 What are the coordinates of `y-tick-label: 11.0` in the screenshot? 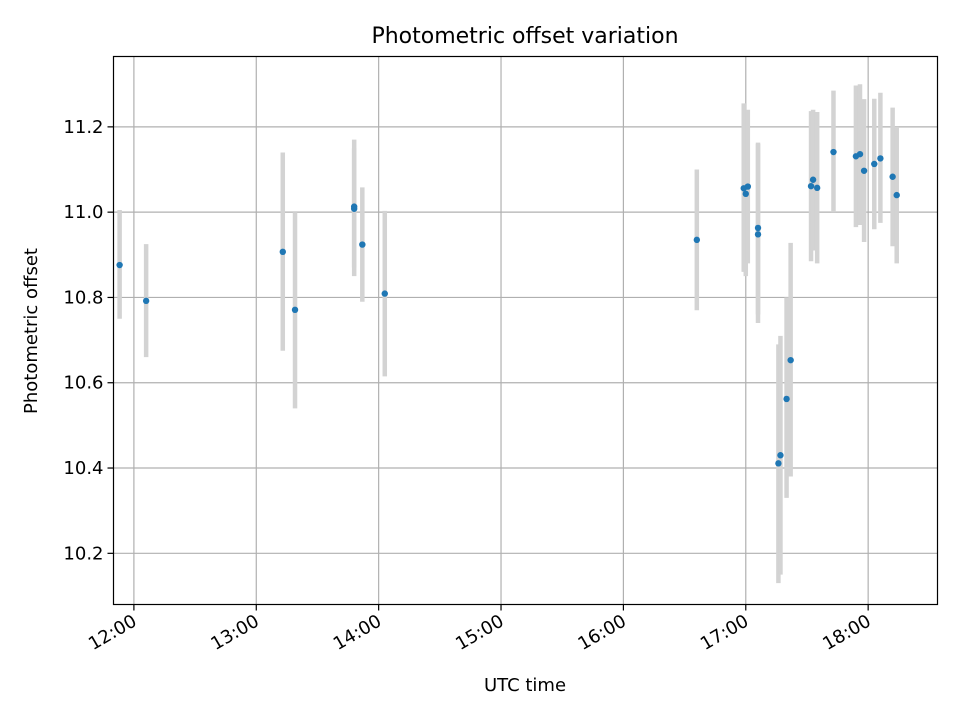 It's located at (83, 212).